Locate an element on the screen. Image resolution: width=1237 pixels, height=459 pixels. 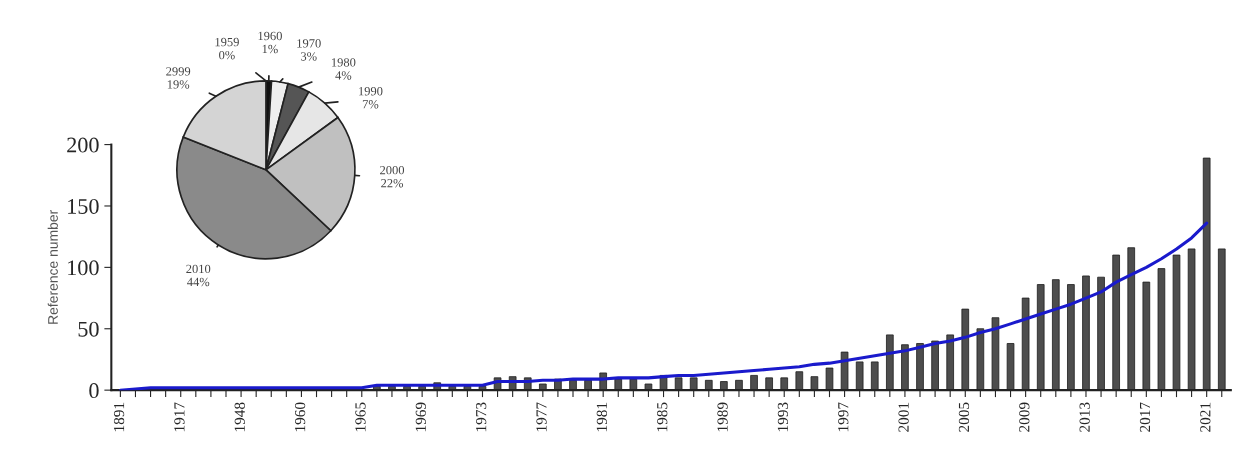
data-label: 4% is located at coordinates (343, 75).